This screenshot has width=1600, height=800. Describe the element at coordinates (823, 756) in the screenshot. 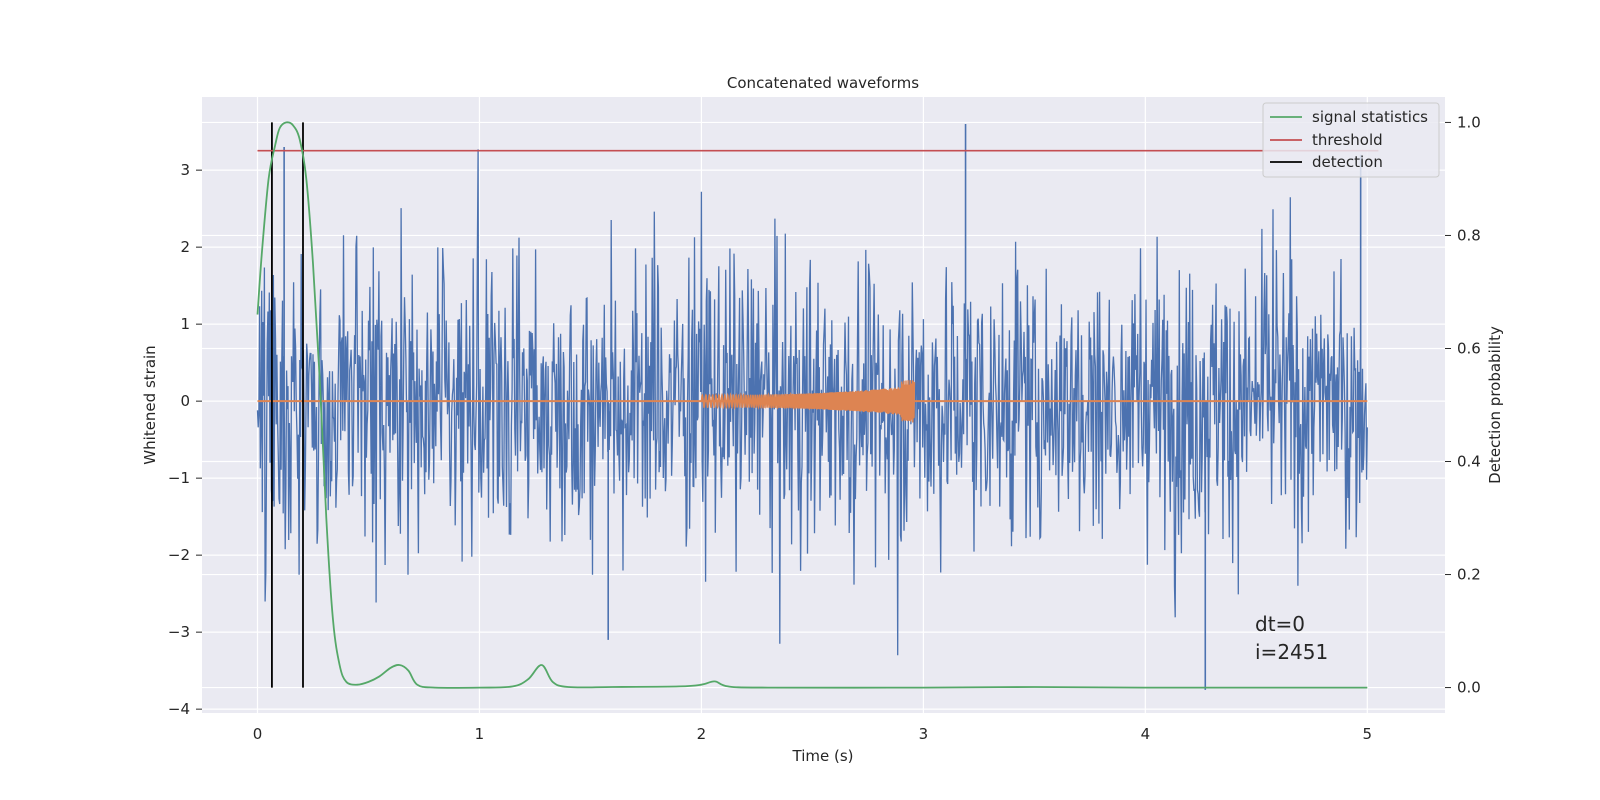

I see `x-axis-label: Time (s)` at that location.